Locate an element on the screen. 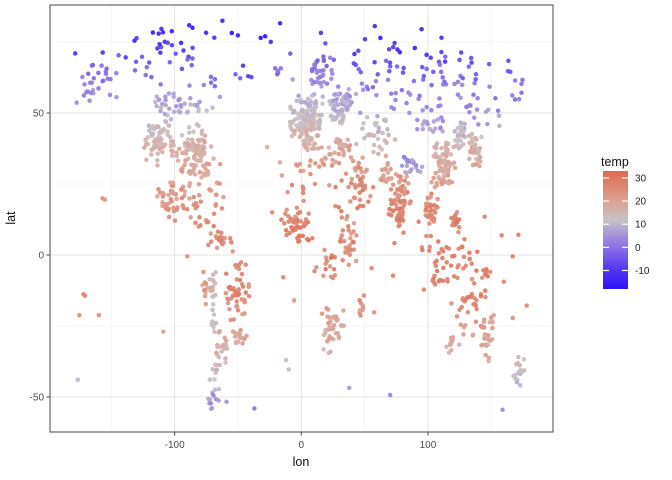 Image resolution: width=672 pixels, height=480 pixels. x-tick-label: 100 is located at coordinates (428, 445).